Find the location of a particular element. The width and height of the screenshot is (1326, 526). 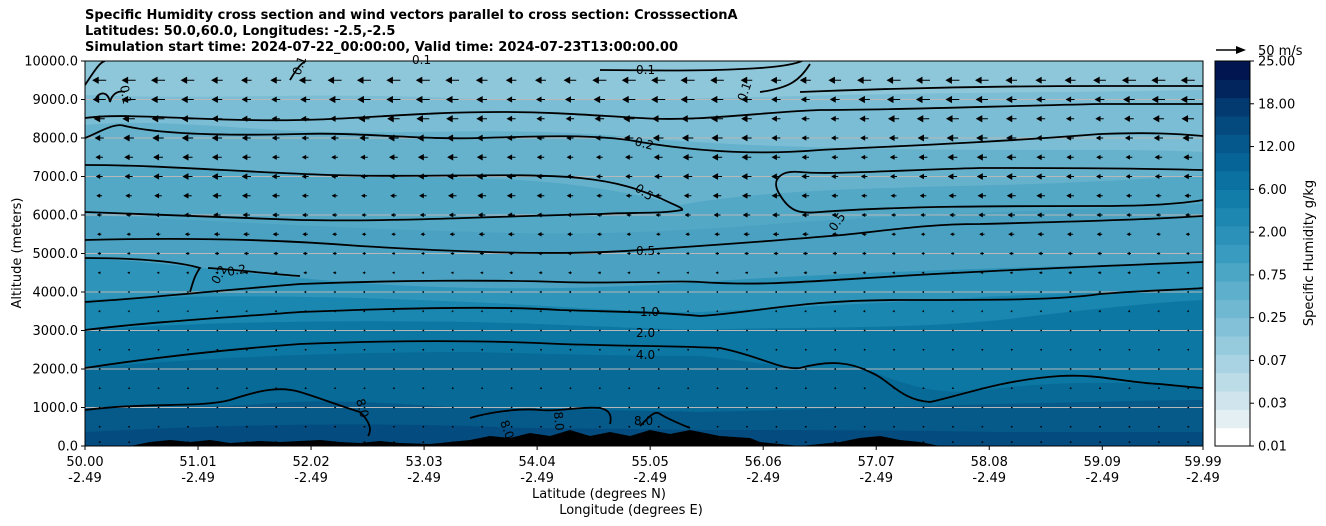

x-tick-label-lat: 55.05 is located at coordinates (650, 462).